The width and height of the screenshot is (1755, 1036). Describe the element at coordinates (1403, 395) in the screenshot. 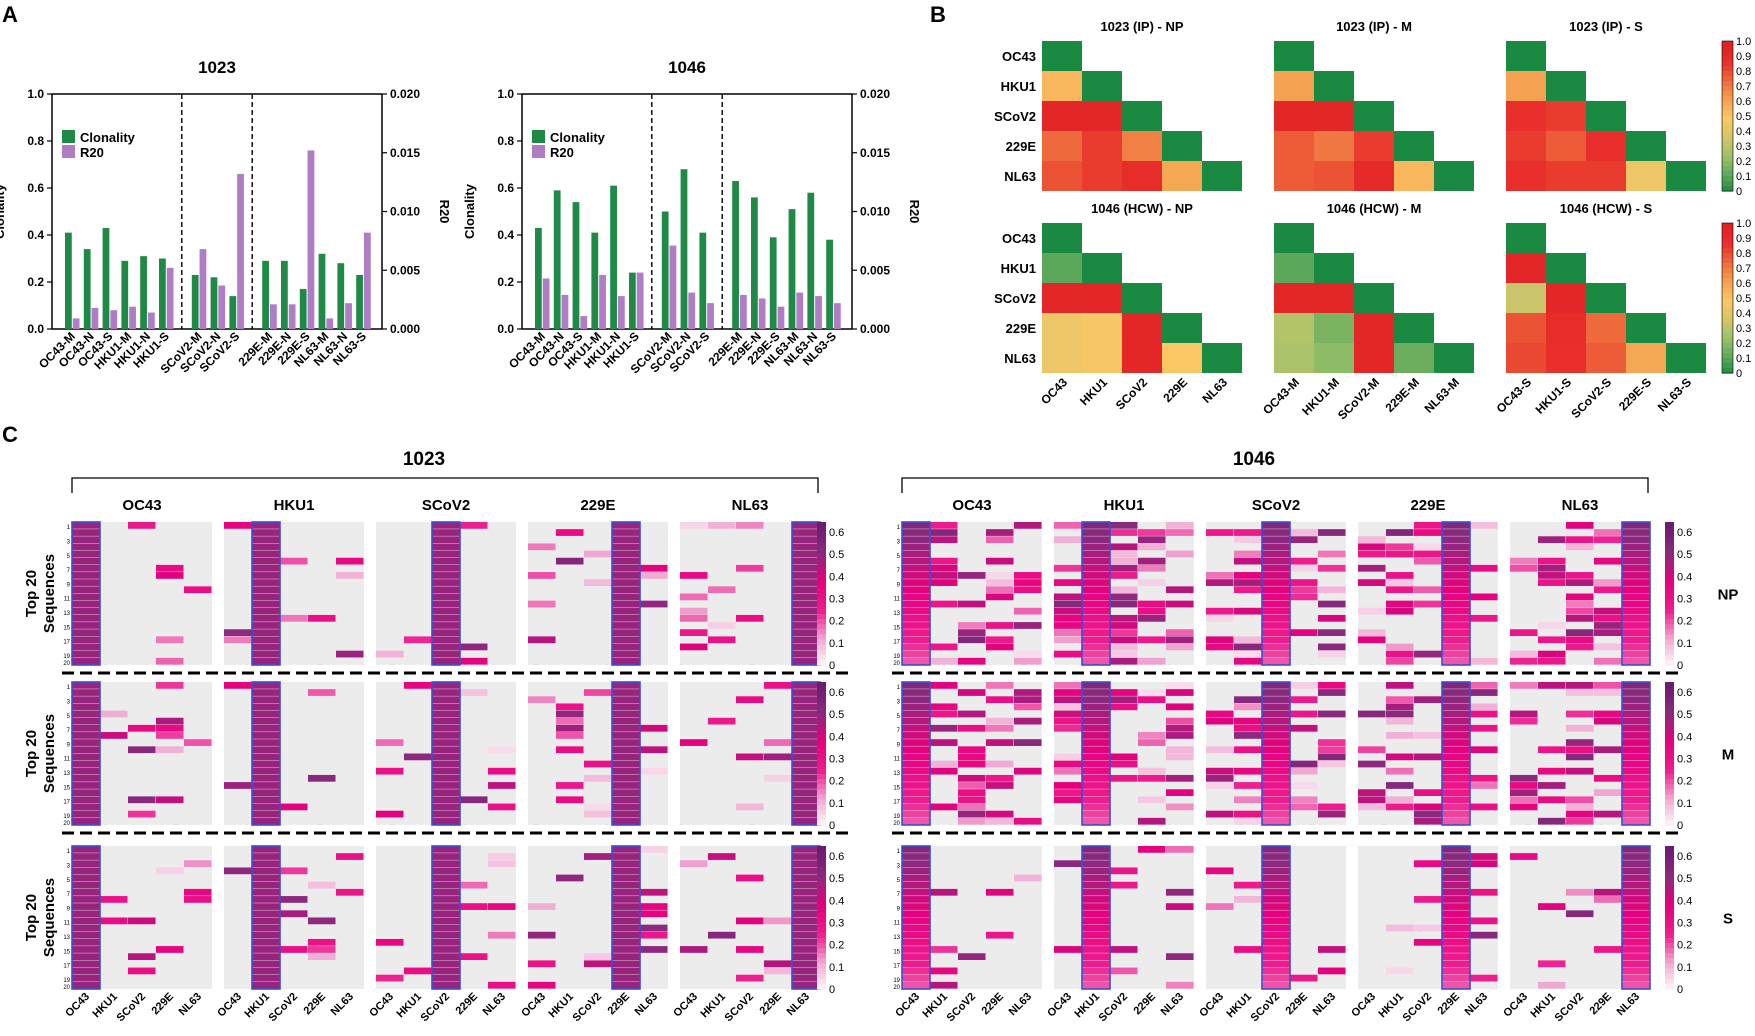

I see `corr-col-label: 229E-M` at that location.